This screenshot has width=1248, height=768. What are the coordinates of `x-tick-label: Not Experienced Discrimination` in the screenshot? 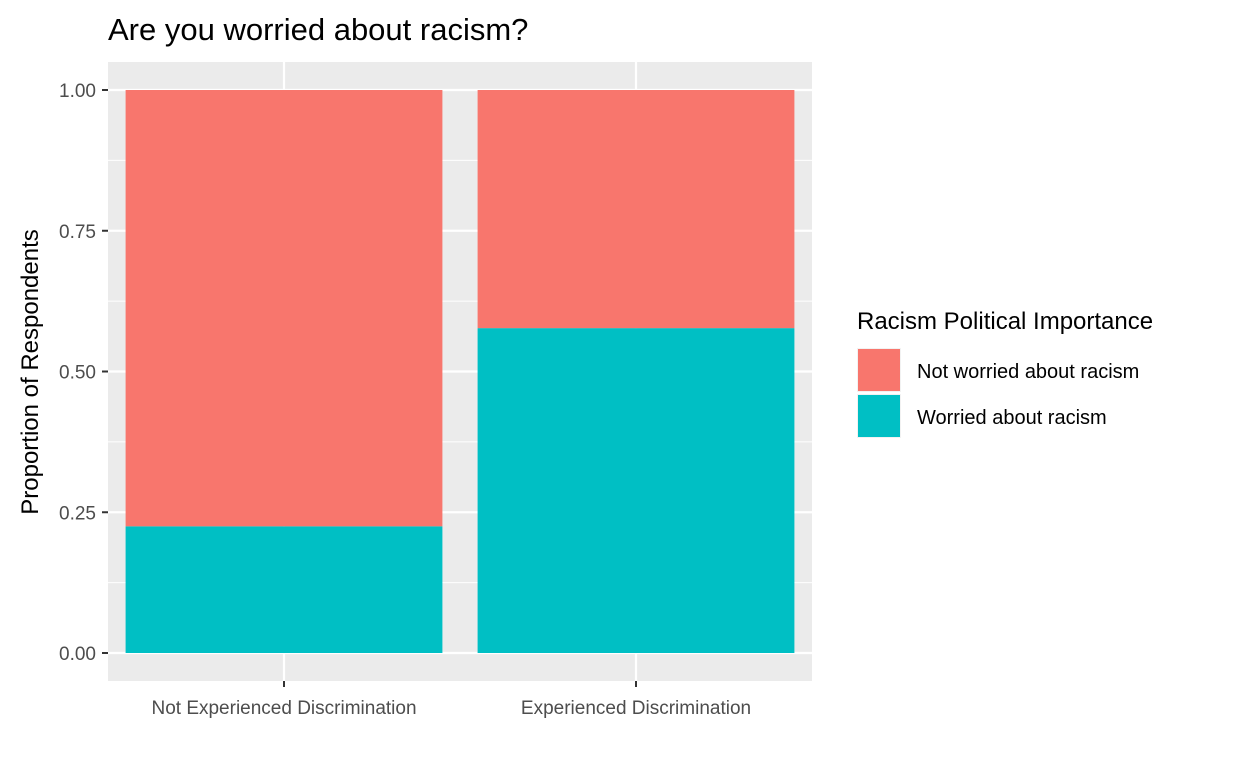 It's located at (283, 708).